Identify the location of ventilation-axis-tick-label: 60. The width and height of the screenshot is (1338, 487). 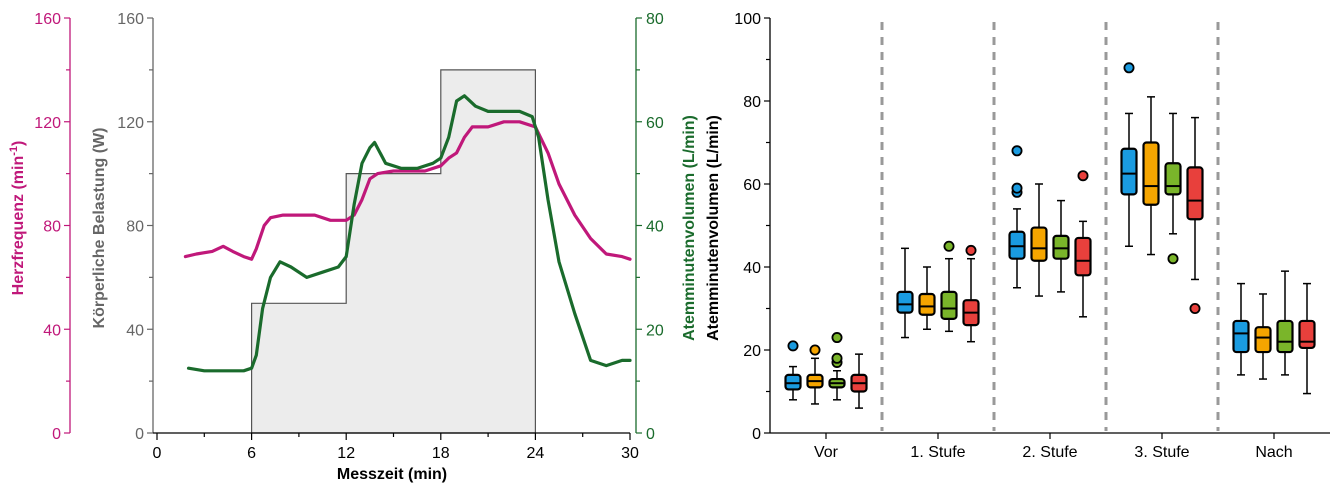
(655, 123).